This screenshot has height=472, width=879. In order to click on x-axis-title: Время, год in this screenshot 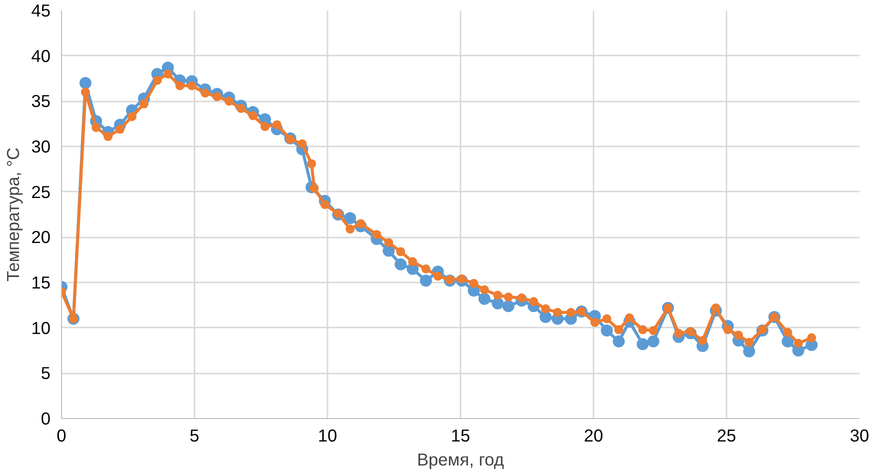, I will do `click(460, 460)`.